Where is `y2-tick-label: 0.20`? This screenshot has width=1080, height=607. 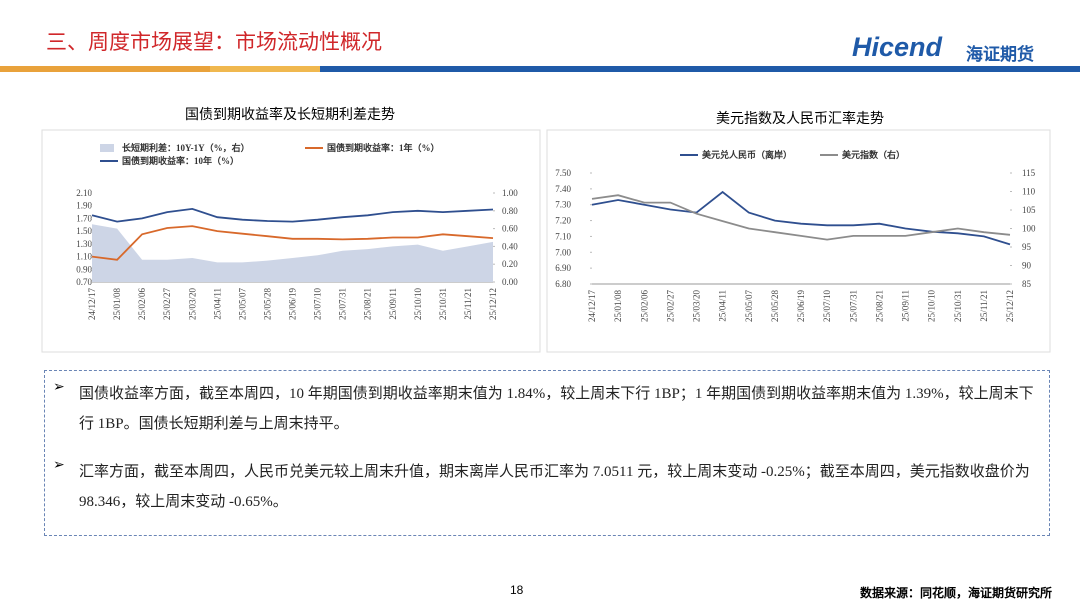
y2-tick-label: 0.20 is located at coordinates (510, 264).